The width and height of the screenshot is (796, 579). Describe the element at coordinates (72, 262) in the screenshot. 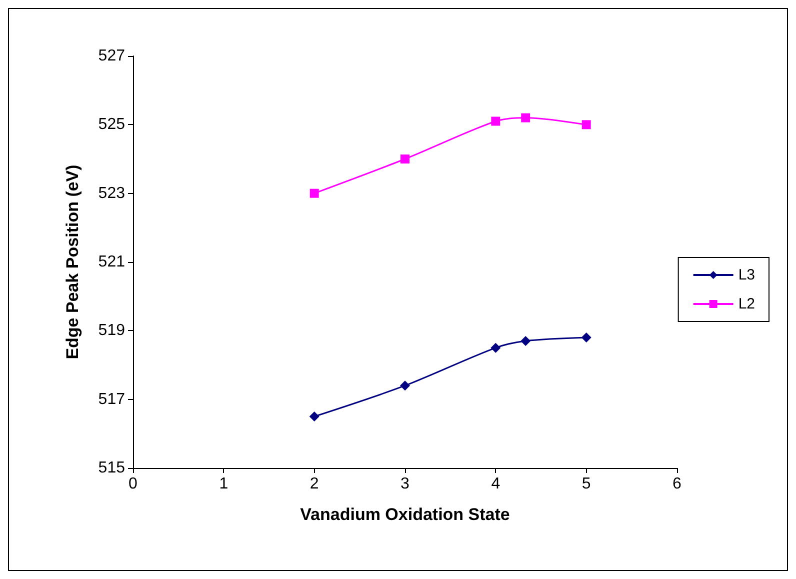

I see `y-axis-title: Edge Peak Position (eV)` at that location.